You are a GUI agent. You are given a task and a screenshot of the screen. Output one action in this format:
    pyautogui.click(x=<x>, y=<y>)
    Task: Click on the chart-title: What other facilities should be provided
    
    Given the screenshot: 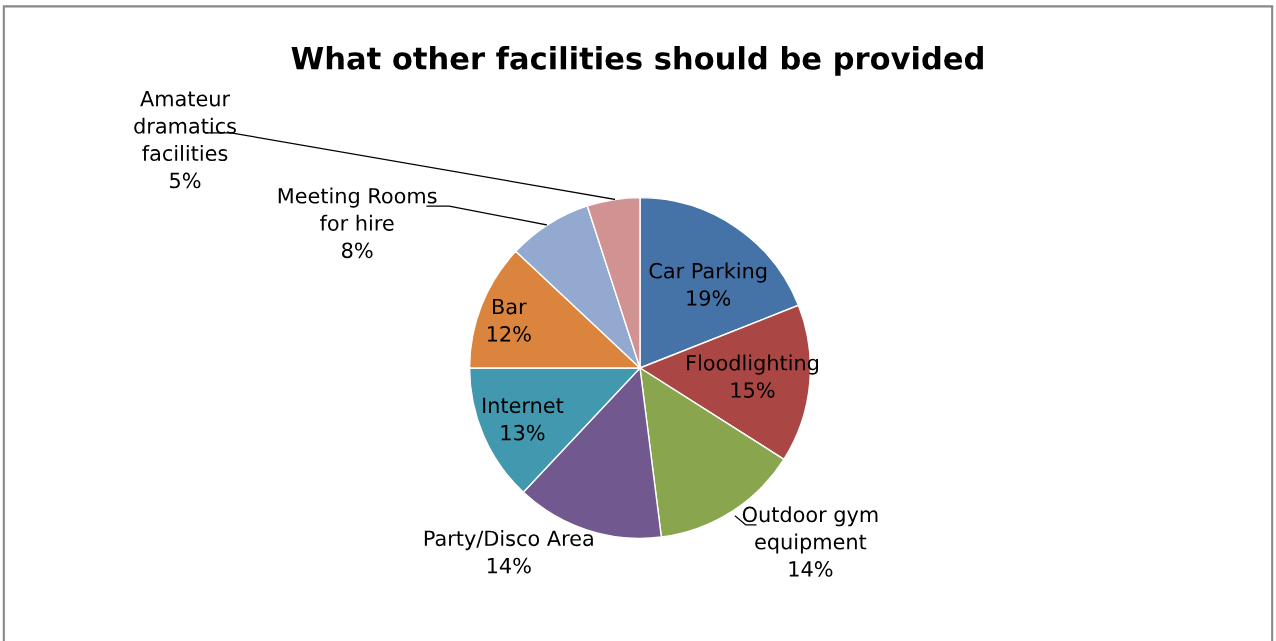 What is the action you would take?
    pyautogui.click(x=637, y=61)
    